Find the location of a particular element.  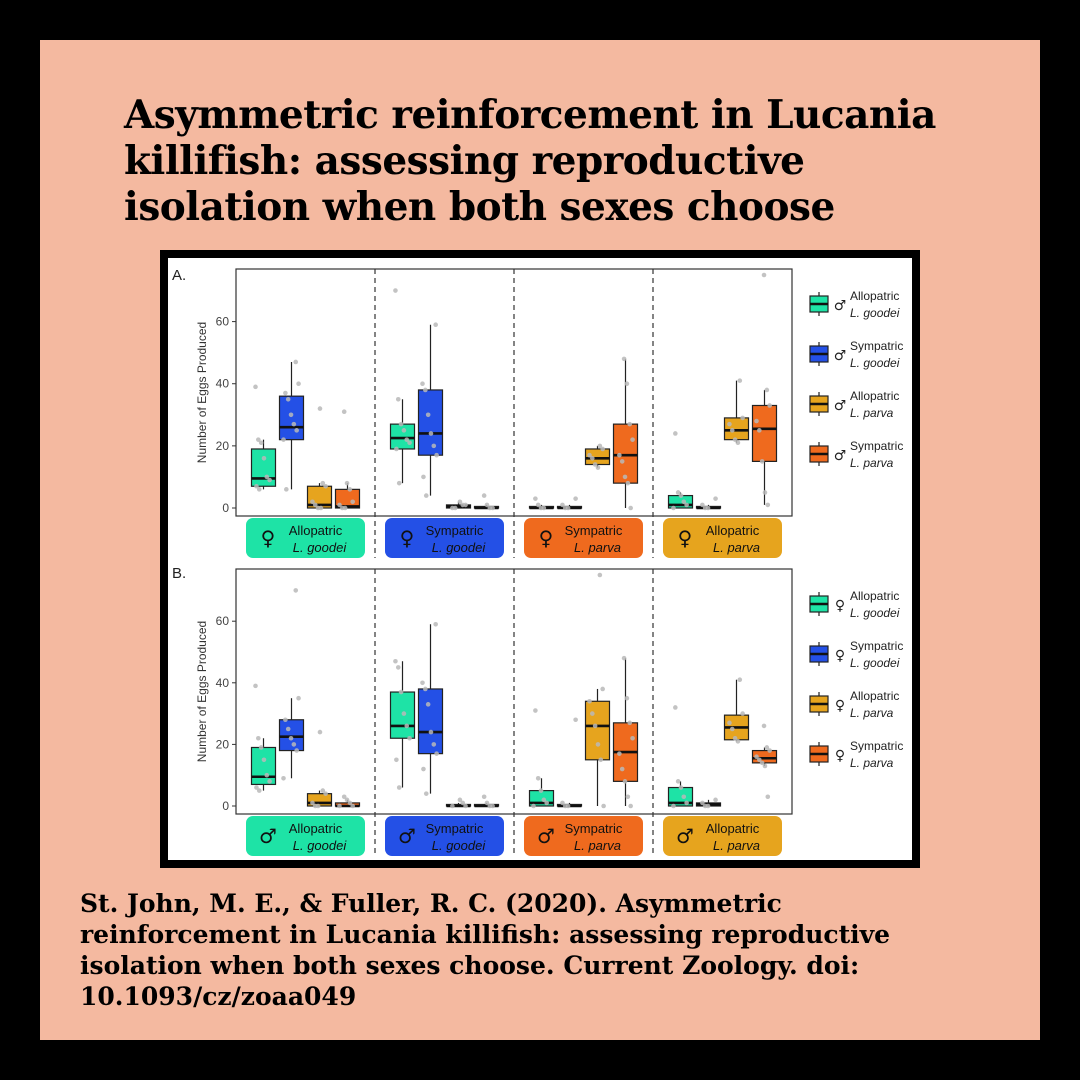

legend-entry: ♀ Allopatric L. parva is located at coordinates (854, 704).